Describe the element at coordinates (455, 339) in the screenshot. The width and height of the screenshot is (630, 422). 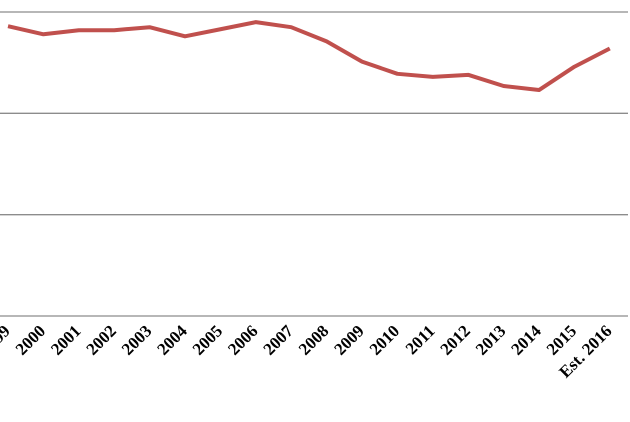
I see `x-tick-label: 2012` at that location.